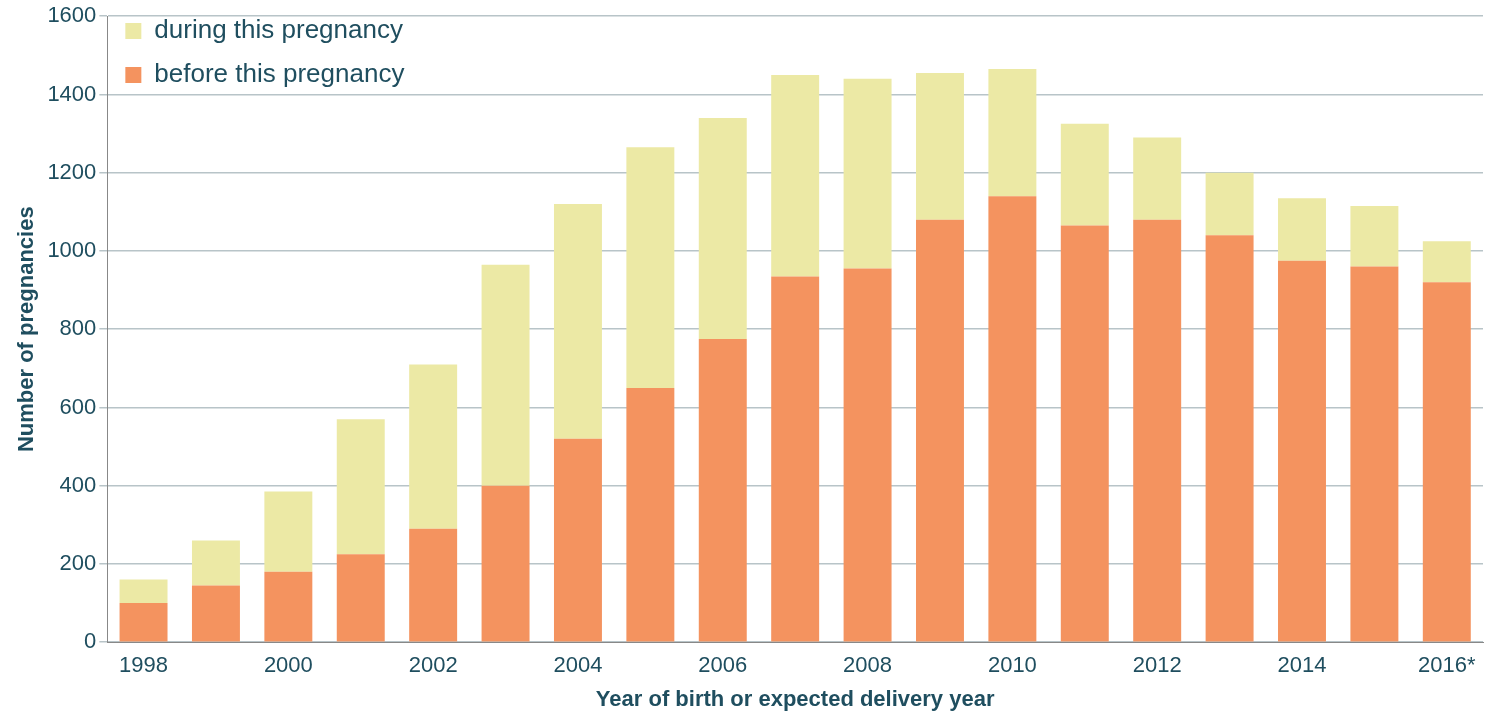 The width and height of the screenshot is (1503, 722). Describe the element at coordinates (433, 665) in the screenshot. I see `x-tick-label: 2002` at that location.